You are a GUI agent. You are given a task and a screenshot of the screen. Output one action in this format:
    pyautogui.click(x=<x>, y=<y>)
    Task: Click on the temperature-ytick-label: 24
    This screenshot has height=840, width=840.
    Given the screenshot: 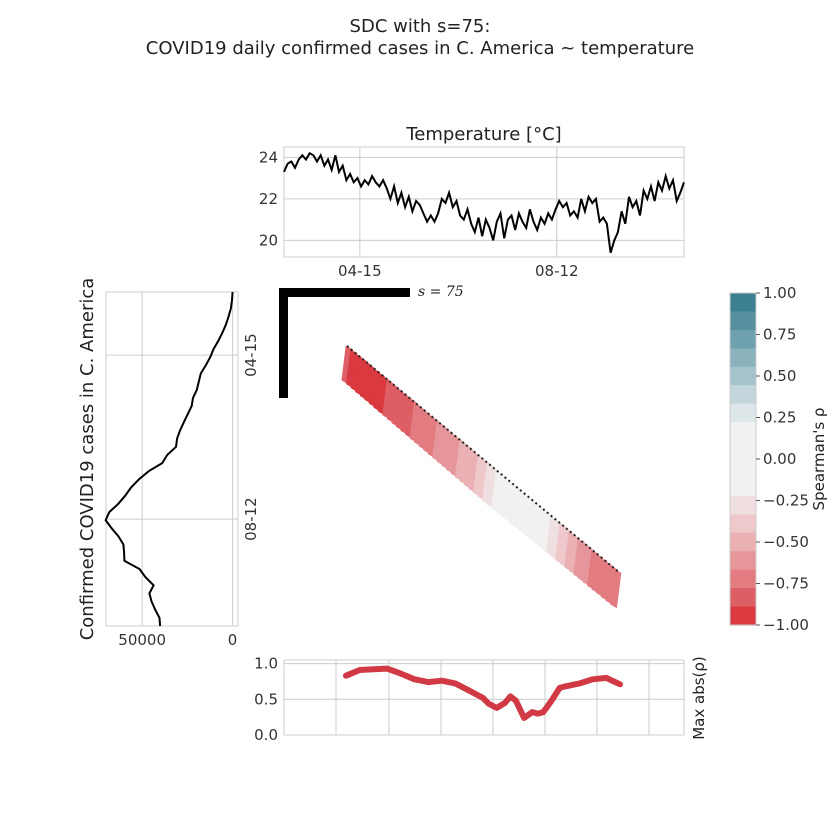 What is the action you would take?
    pyautogui.click(x=268, y=157)
    